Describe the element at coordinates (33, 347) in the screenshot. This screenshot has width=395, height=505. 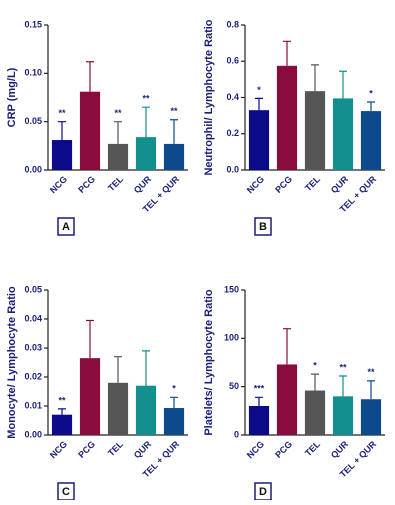
I see `y-tick-label: 0.03` at that location.